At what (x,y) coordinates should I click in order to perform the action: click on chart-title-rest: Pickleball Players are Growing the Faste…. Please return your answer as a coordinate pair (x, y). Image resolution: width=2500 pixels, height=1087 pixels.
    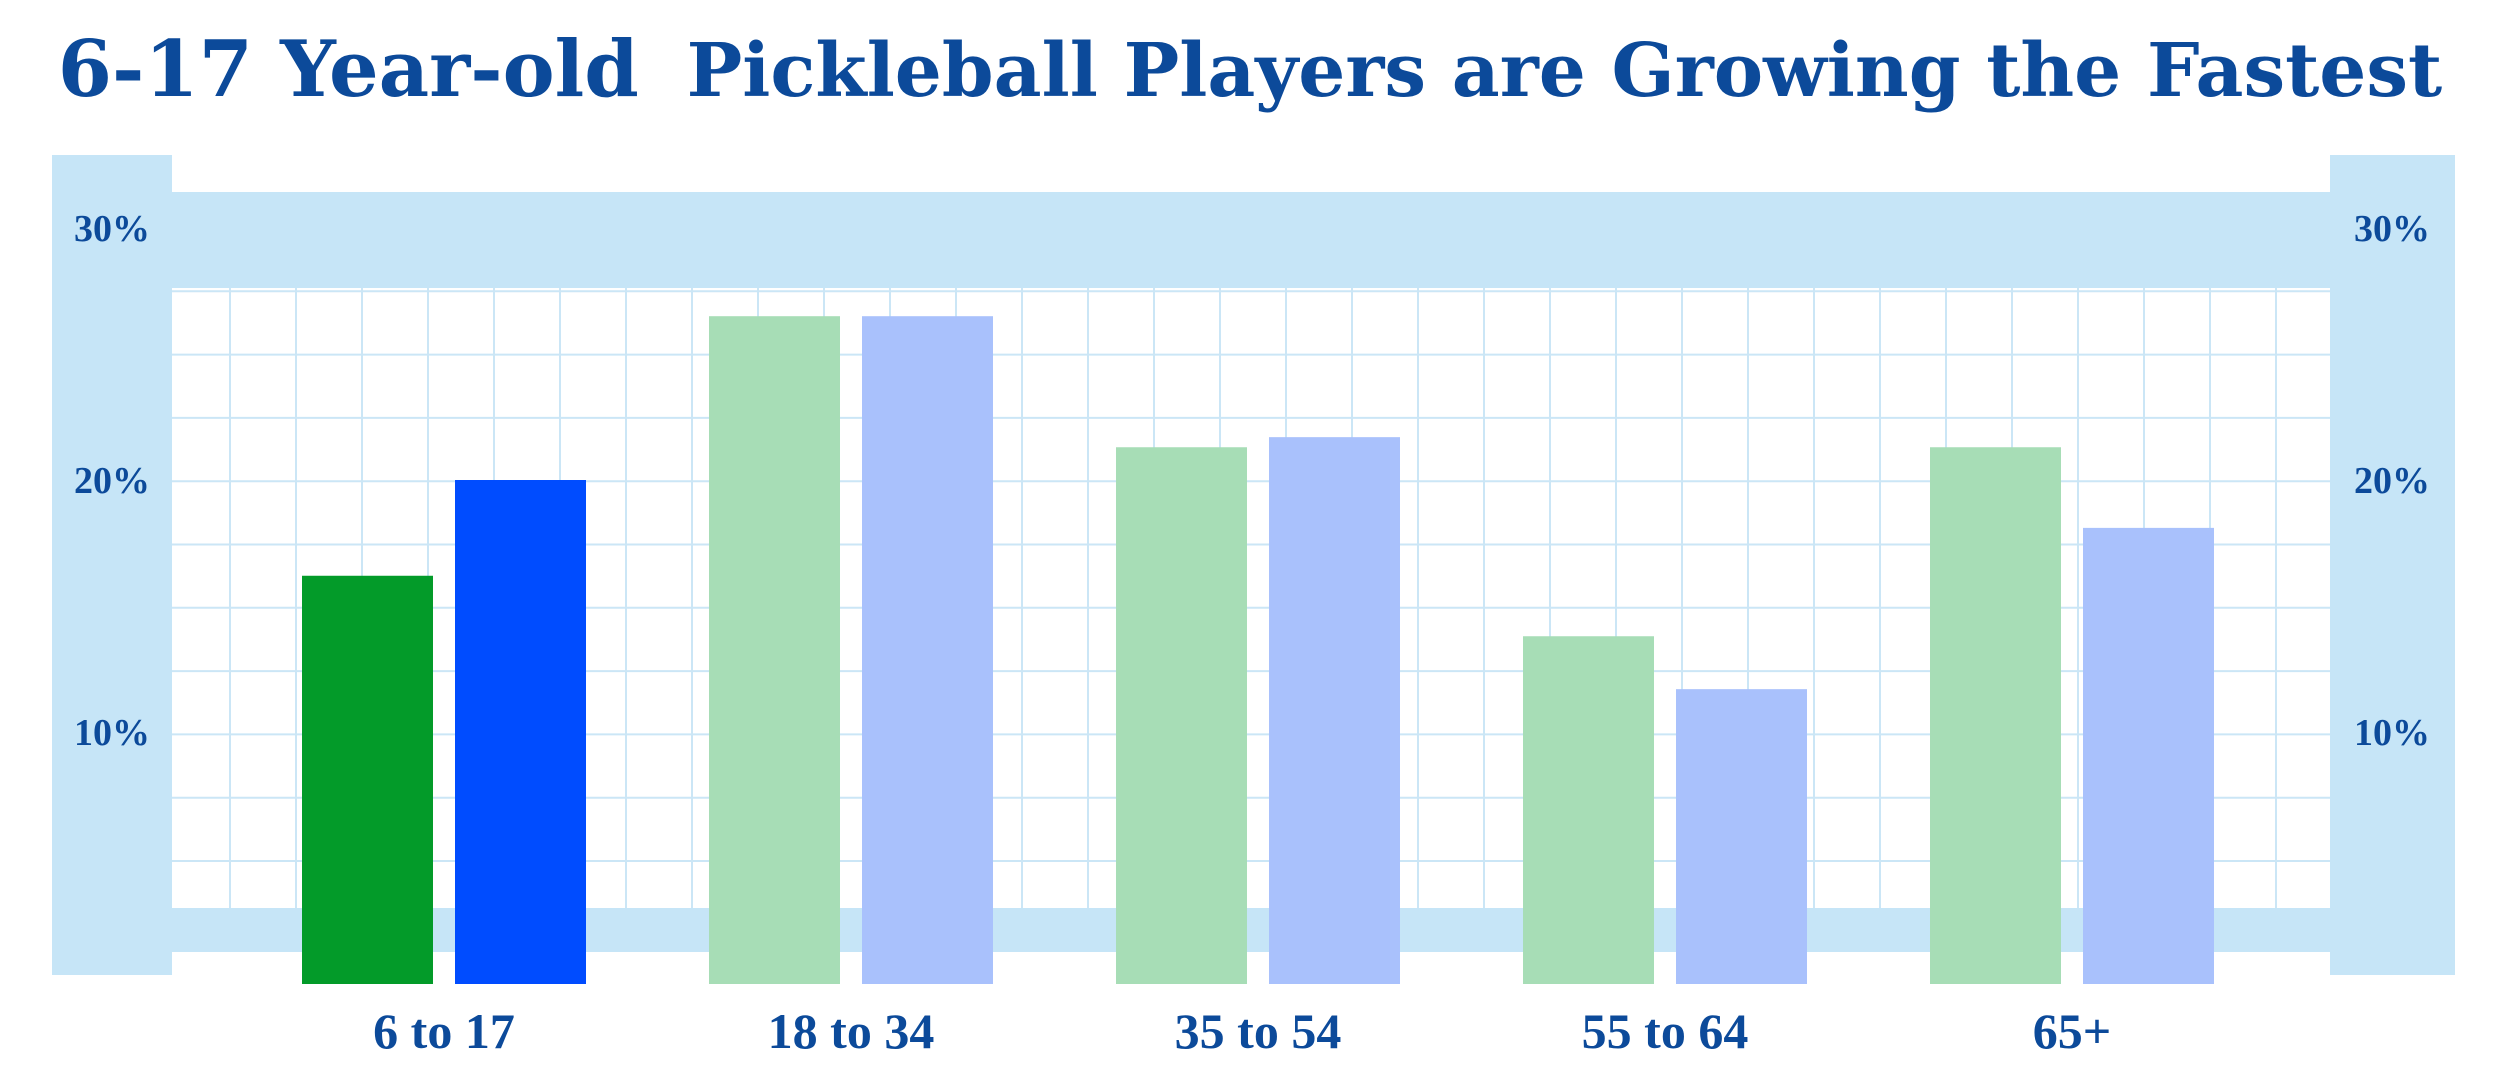
    Looking at the image, I should click on (1565, 71).